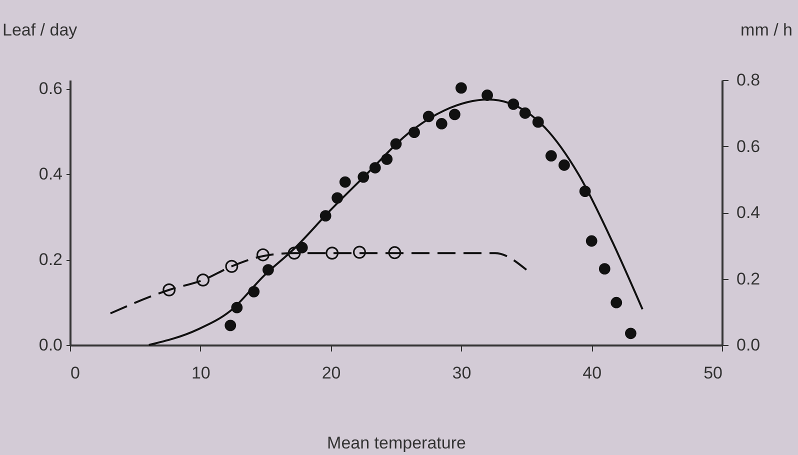 This screenshot has width=798, height=455. I want to click on y2-tick-label: 0.0, so click(748, 345).